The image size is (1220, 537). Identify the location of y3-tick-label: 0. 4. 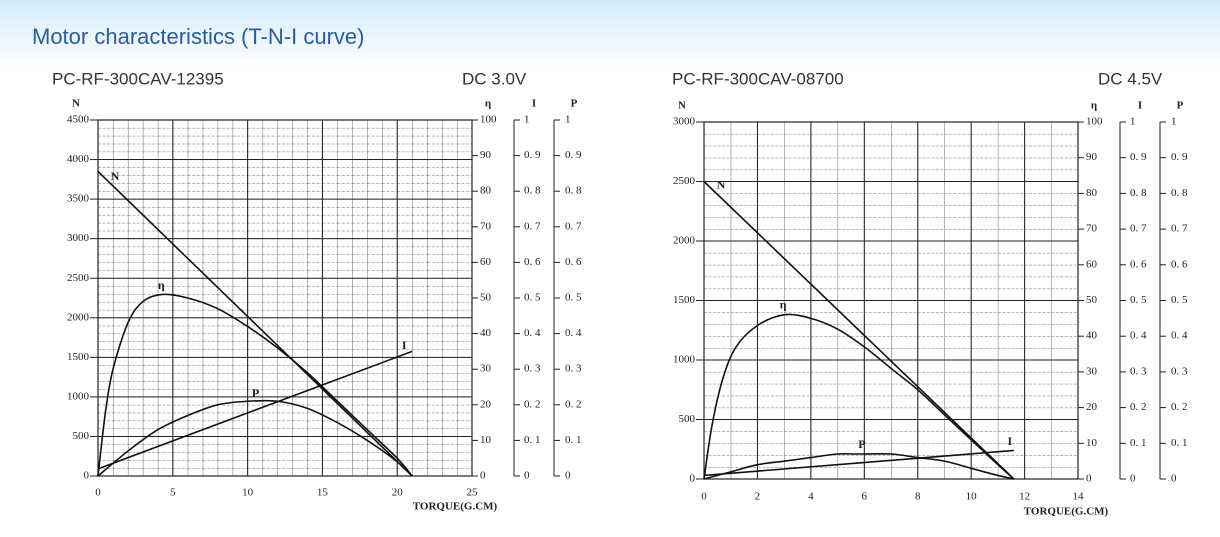
(1138, 336).